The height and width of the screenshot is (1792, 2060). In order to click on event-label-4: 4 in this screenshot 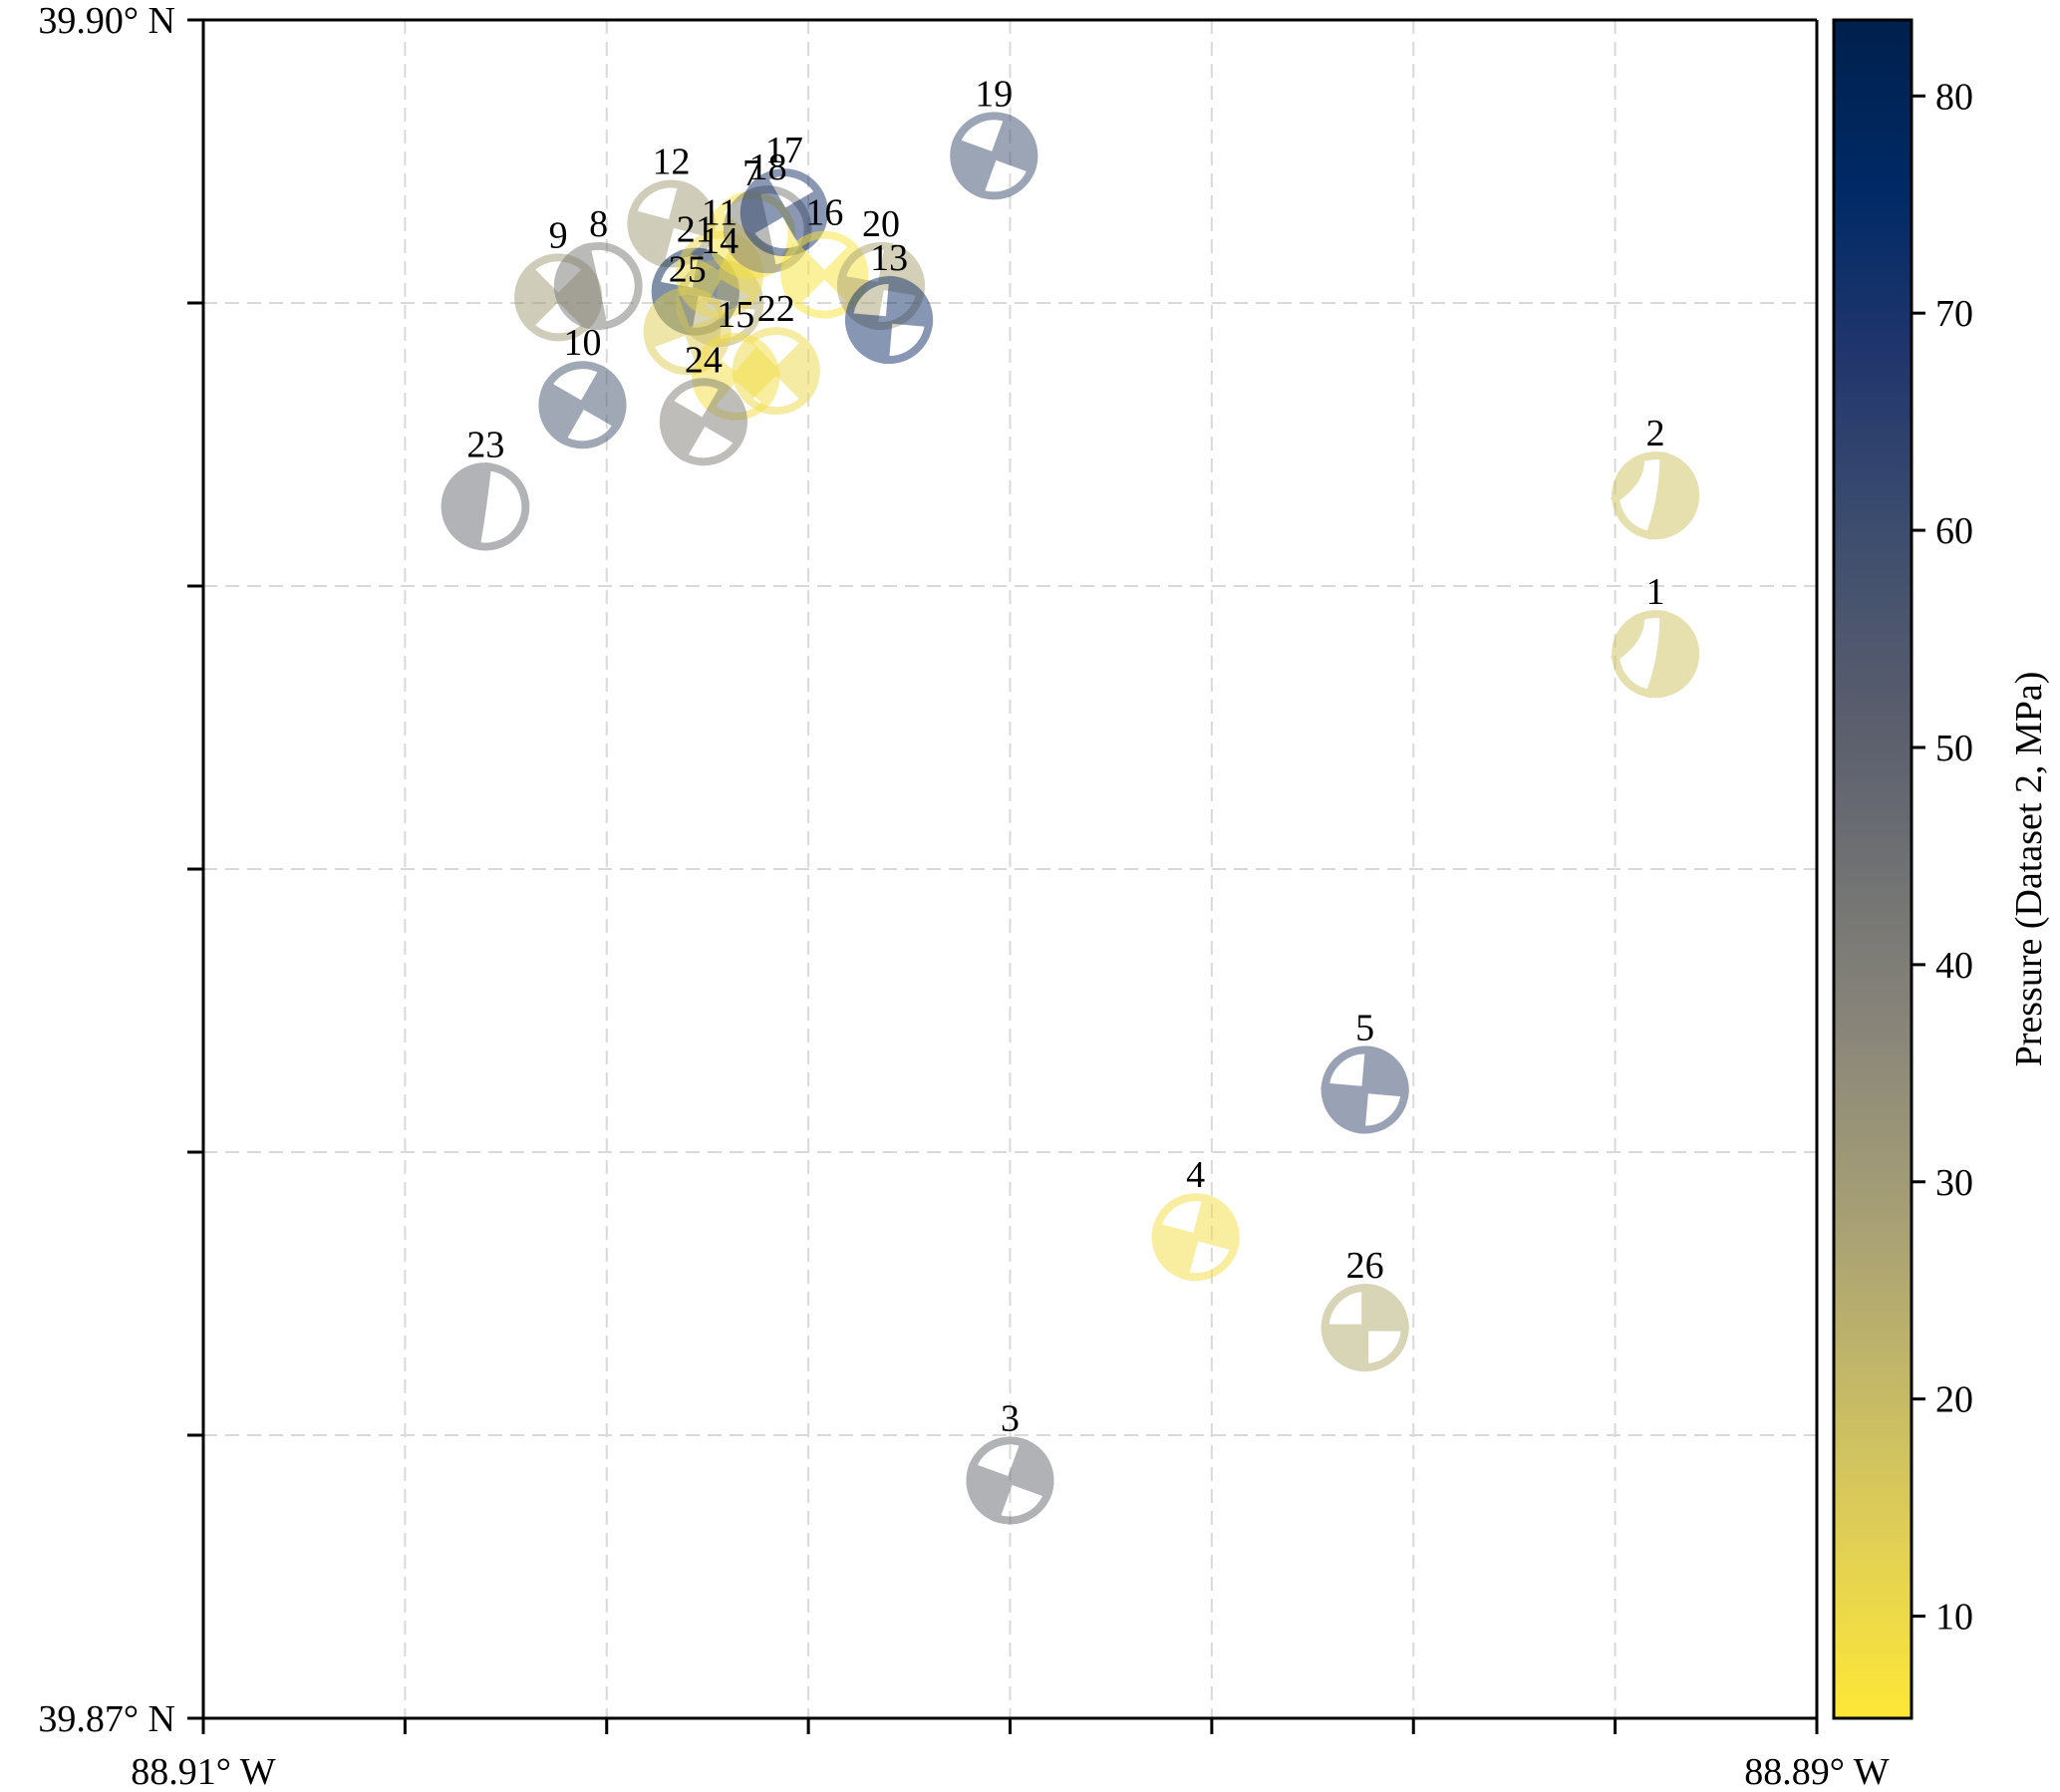, I will do `click(1195, 1175)`.